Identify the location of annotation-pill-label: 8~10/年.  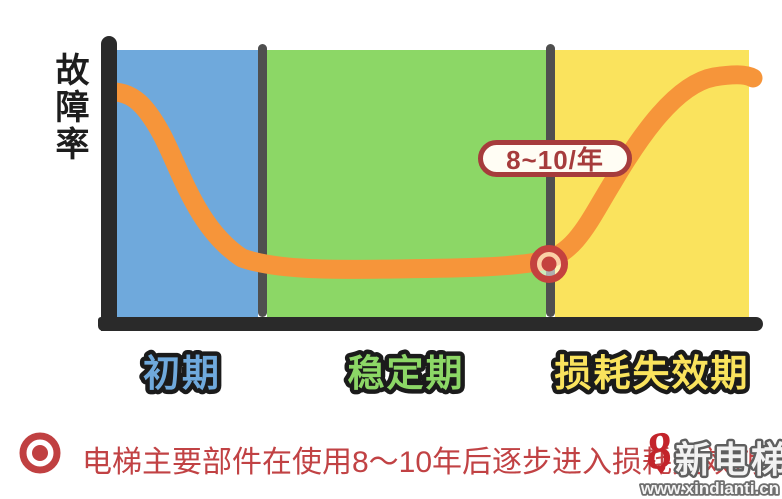
(555, 160).